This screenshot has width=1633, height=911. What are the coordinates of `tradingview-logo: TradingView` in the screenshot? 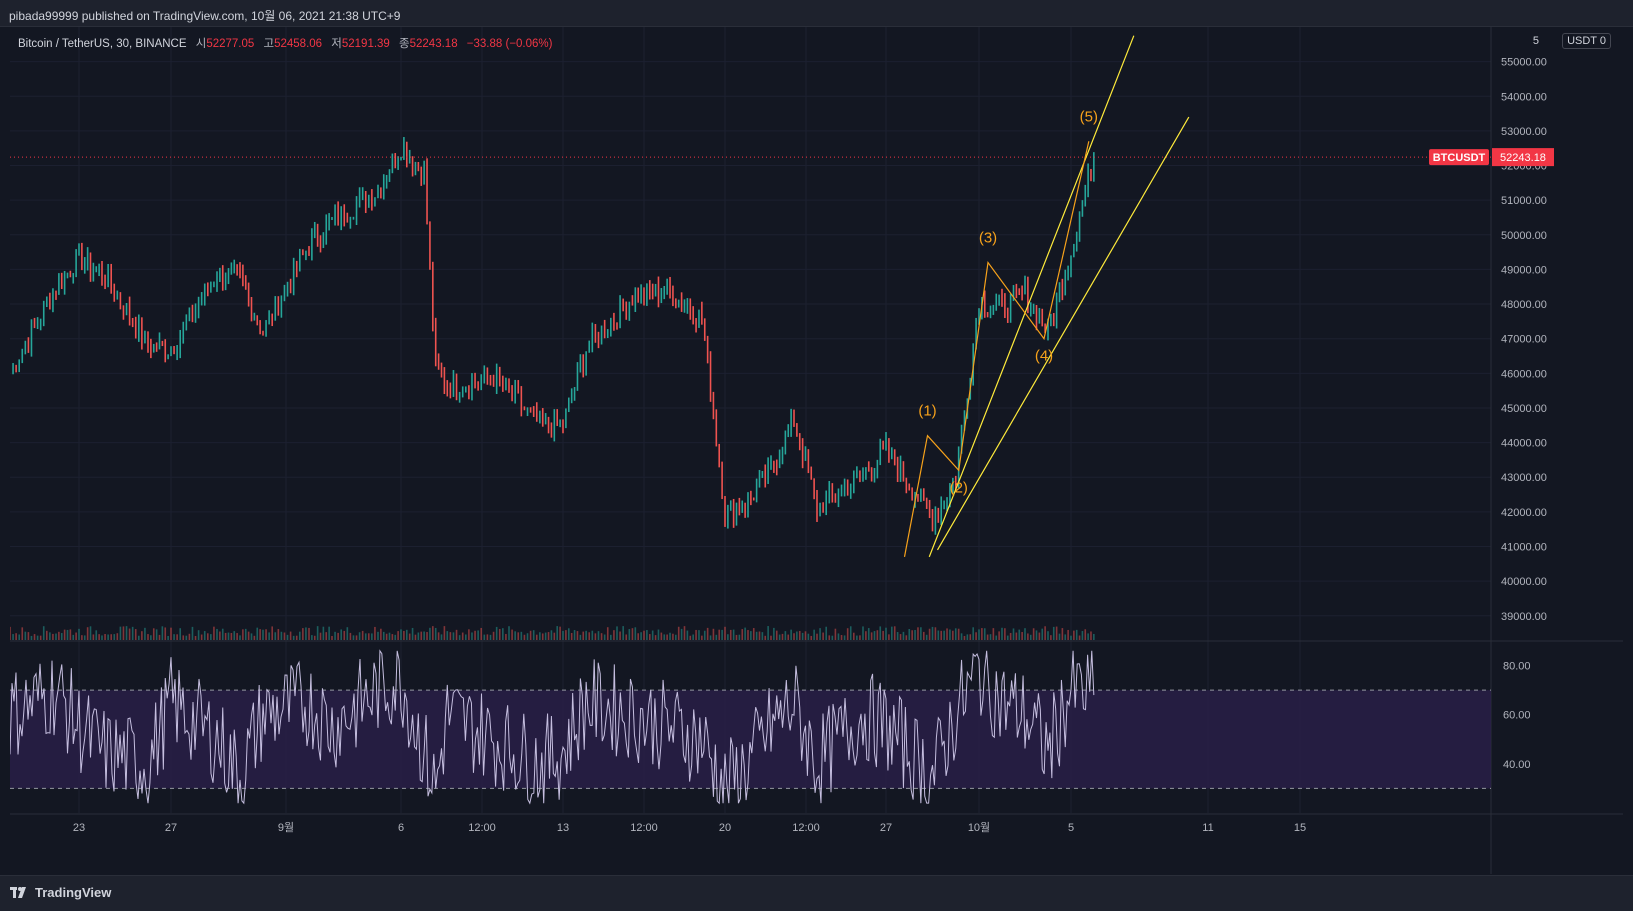 It's located at (60, 892).